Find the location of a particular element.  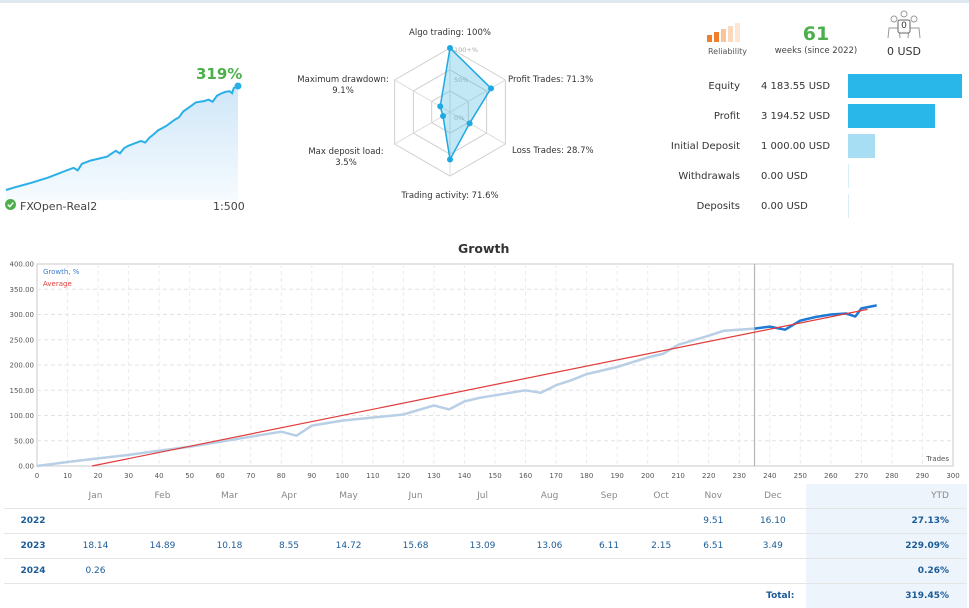

stat-value: 1 000.00 USD is located at coordinates (795, 146).